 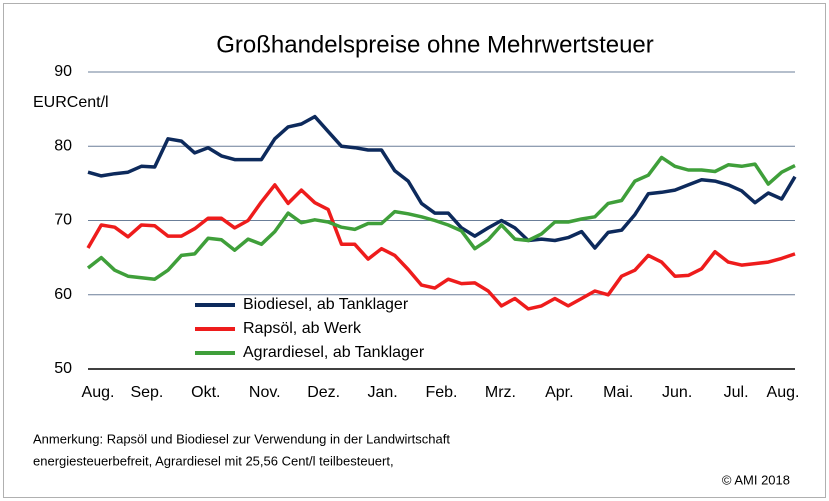 I want to click on x-tick-label: Jul., so click(x=736, y=392).